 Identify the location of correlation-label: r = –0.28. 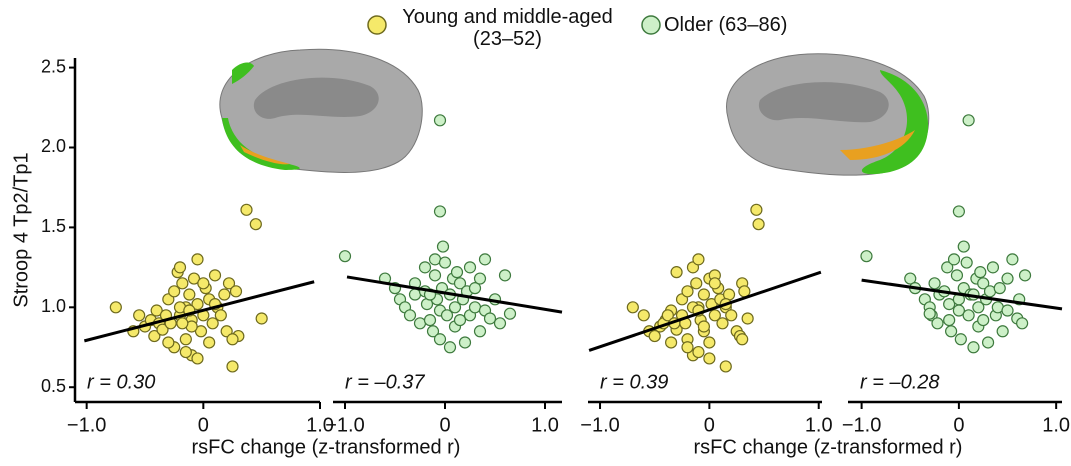
(900, 382).